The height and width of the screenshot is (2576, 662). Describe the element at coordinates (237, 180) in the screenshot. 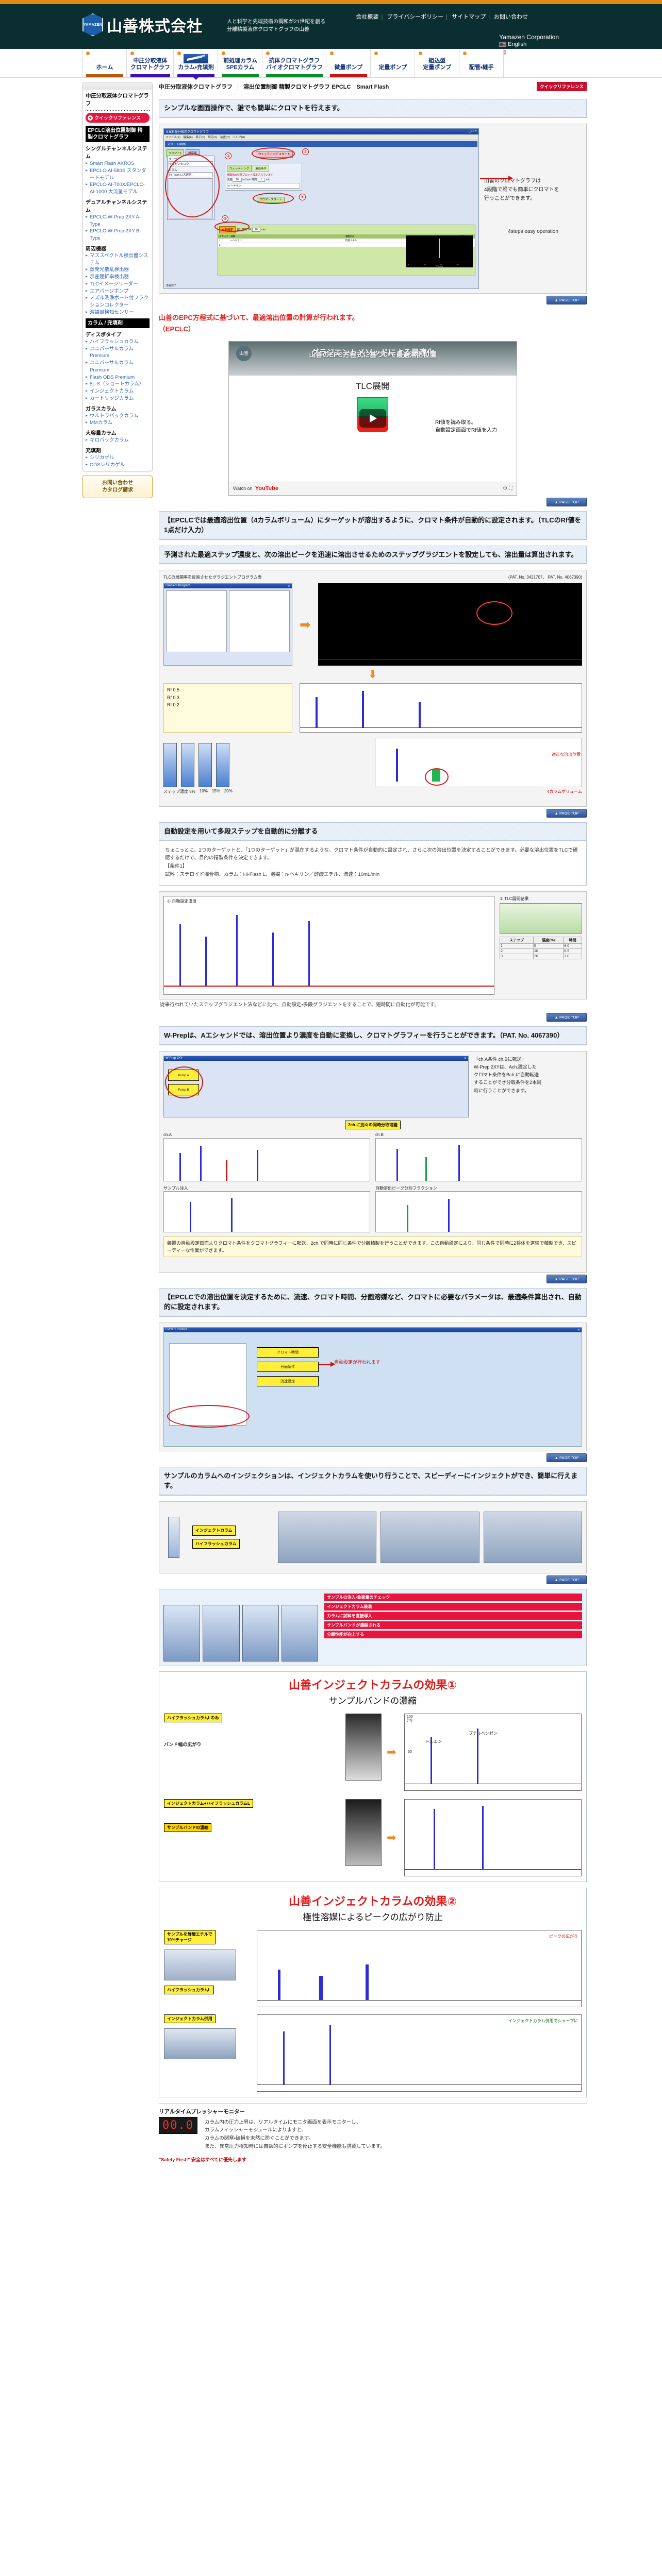

I see `param-value-flow: 10` at that location.